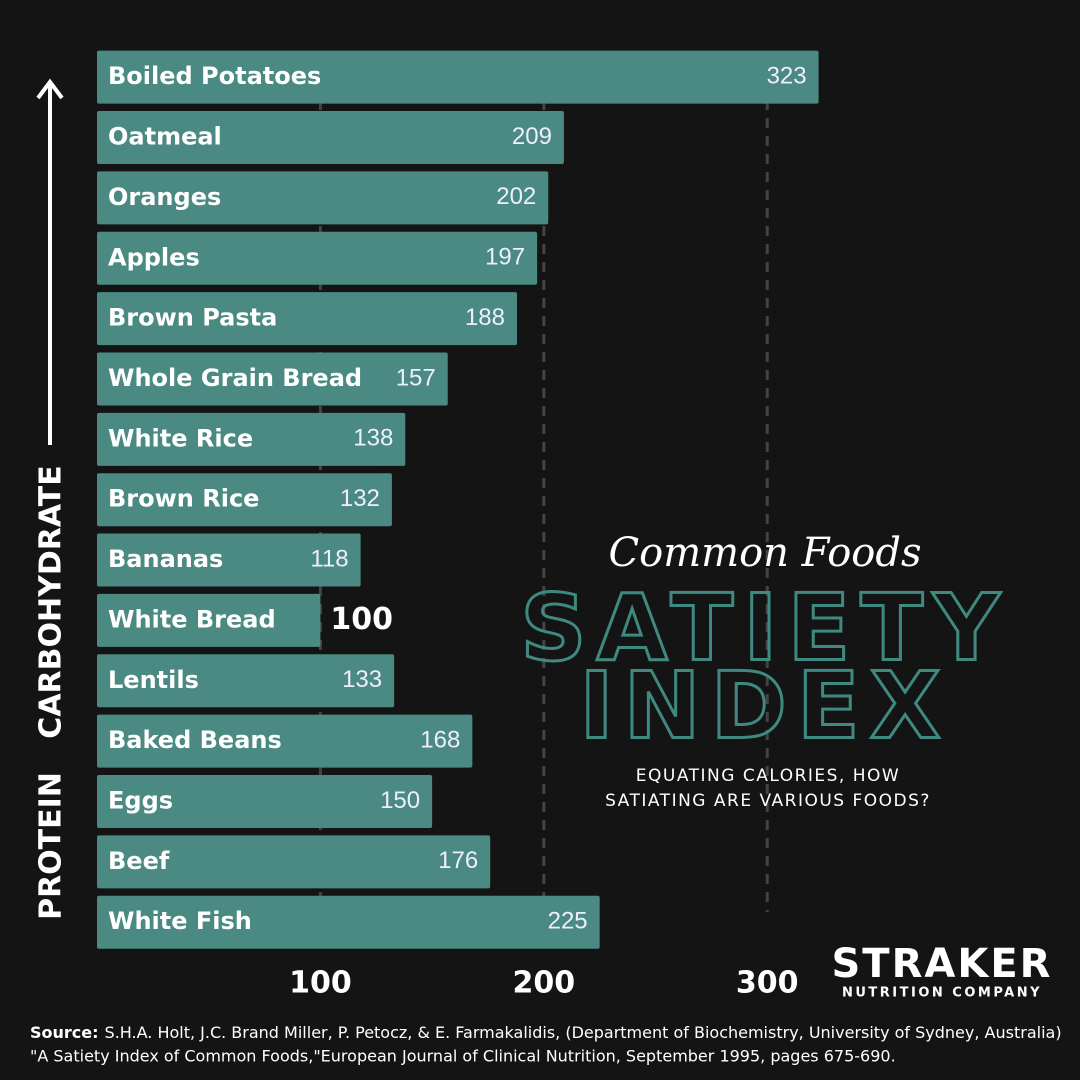 This screenshot has height=1080, width=1080. I want to click on category-label: Boiled Potatoes, so click(214, 76).